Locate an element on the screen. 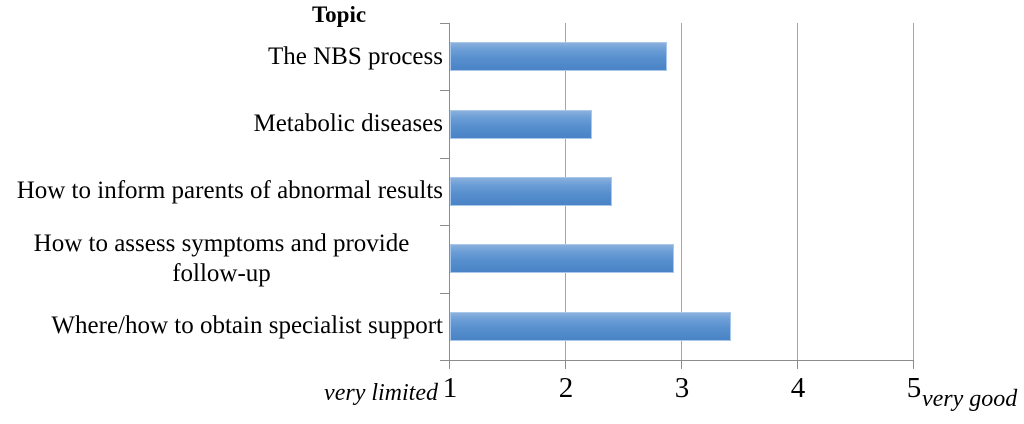 This screenshot has height=424, width=1024. x-axis-min-annotation: very limited is located at coordinates (381, 393).